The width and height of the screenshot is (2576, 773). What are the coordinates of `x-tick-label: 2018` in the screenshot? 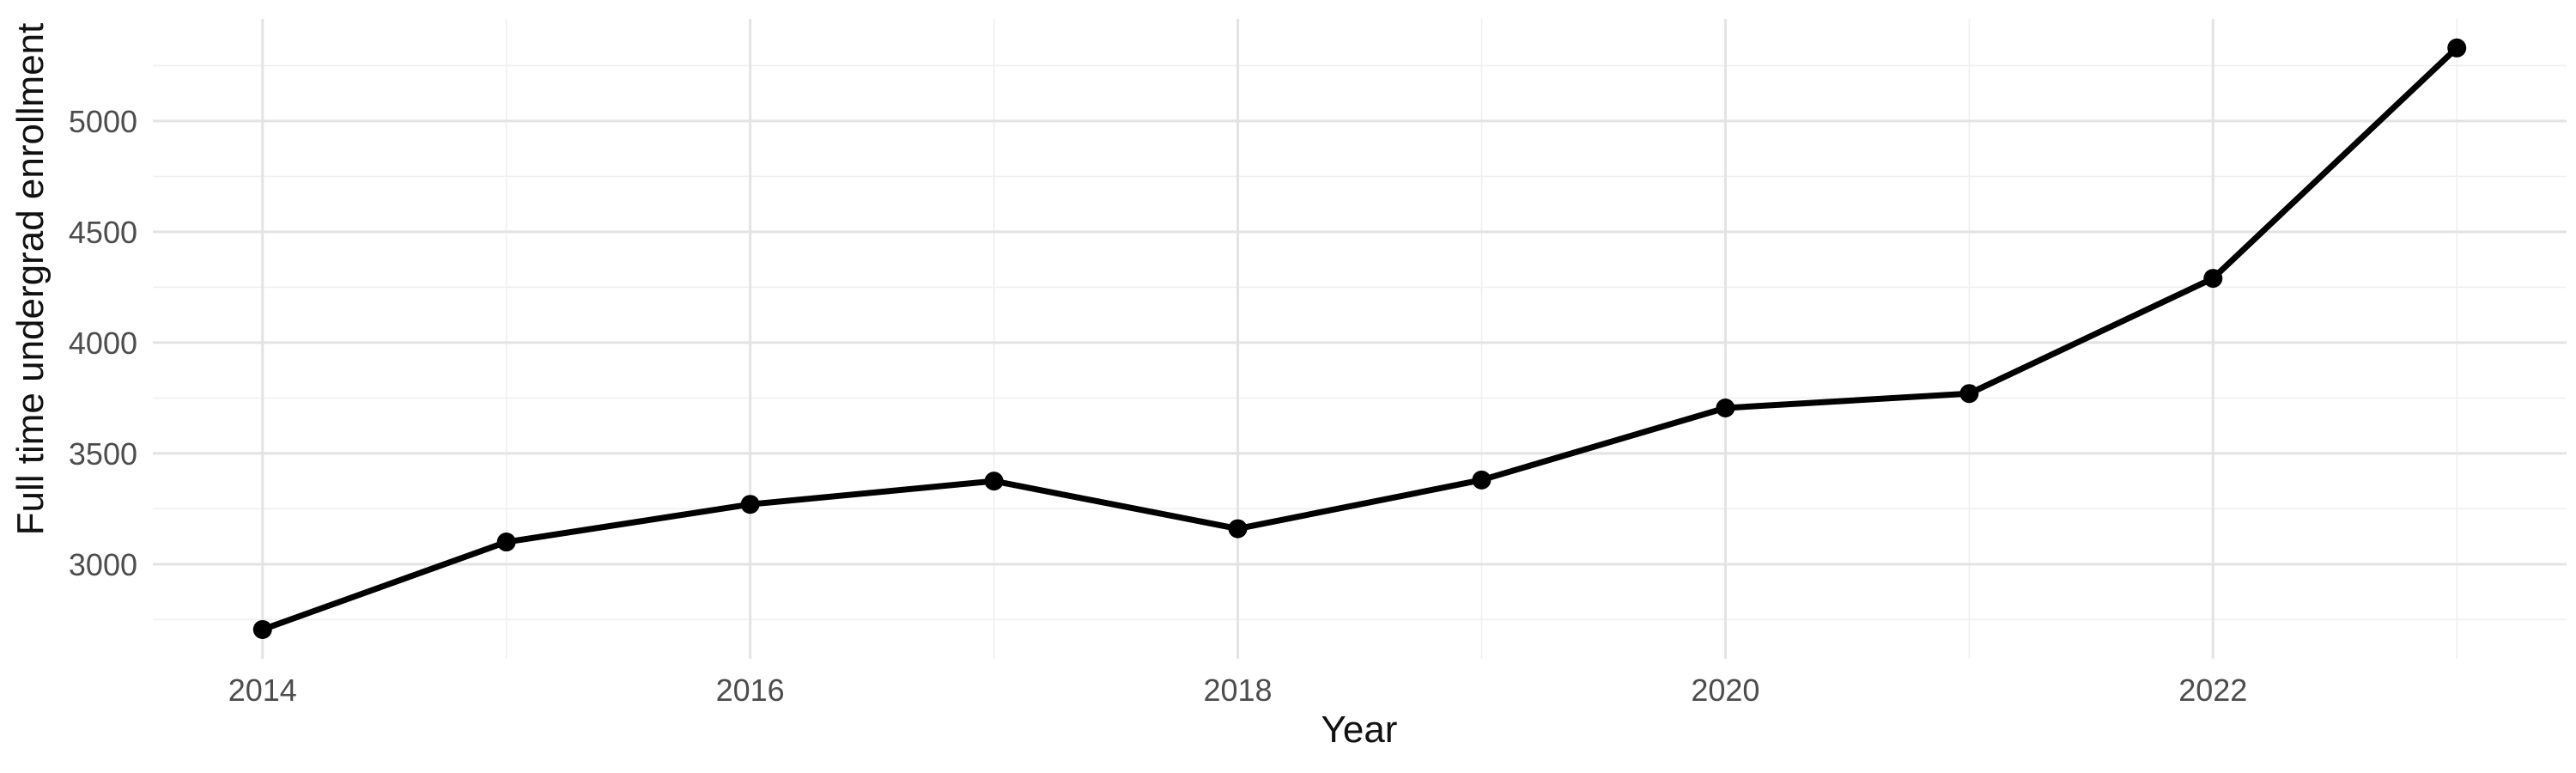 It's located at (1237, 690).